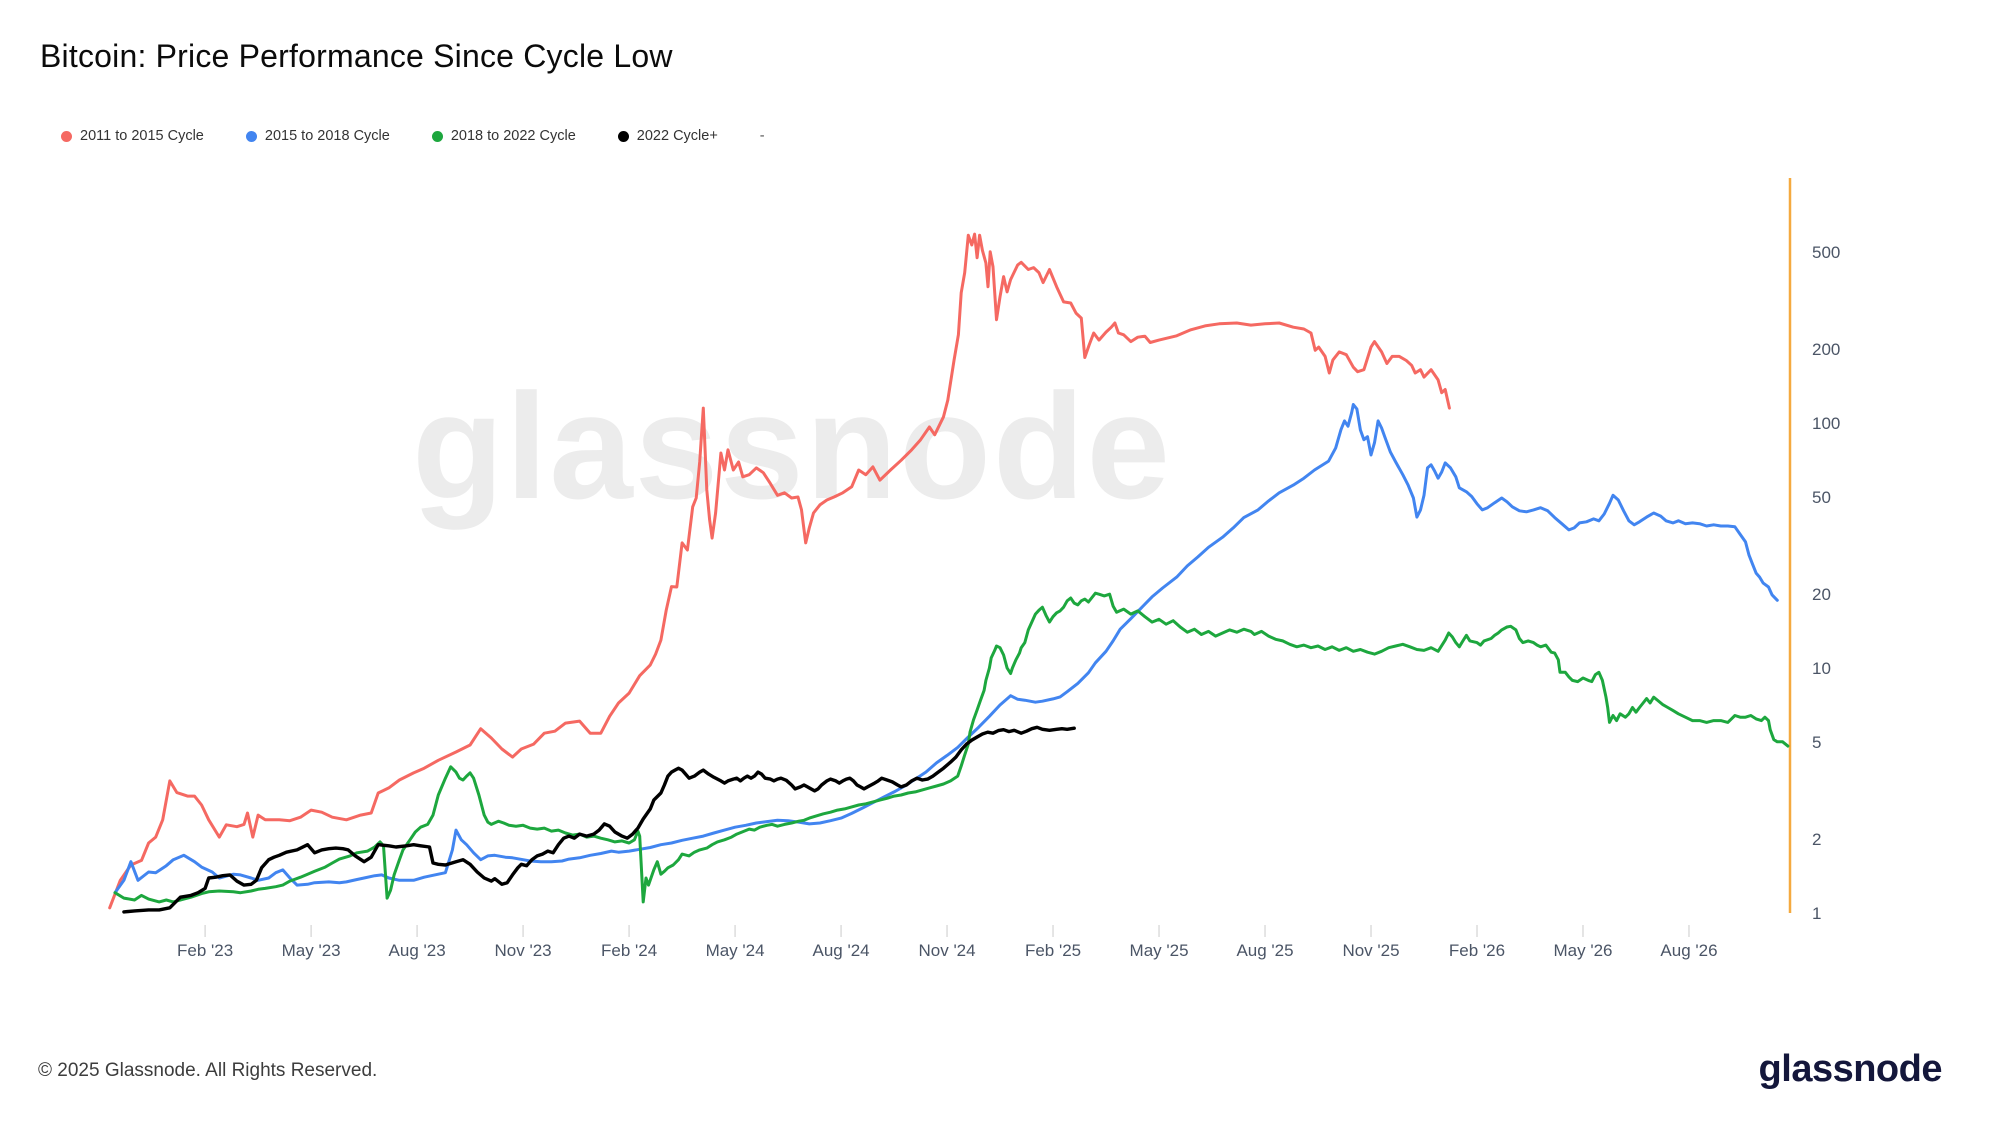 The height and width of the screenshot is (1125, 2000). I want to click on legend-item-2022-cycle-plus: 2022 Cycle+, so click(667, 136).